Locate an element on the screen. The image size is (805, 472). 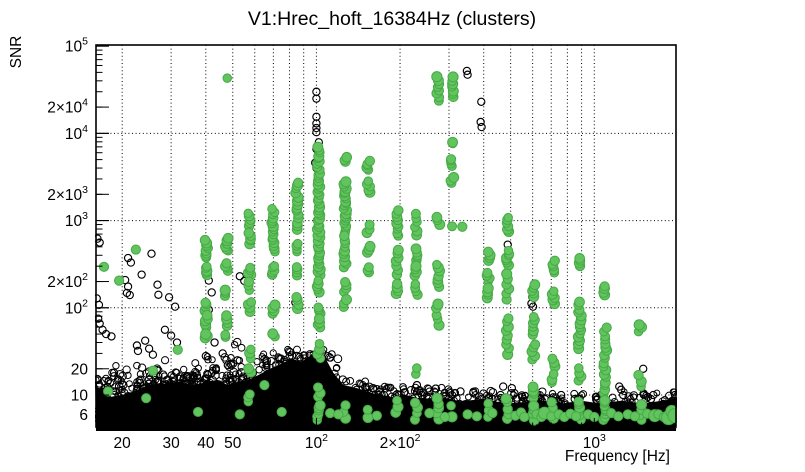
y-tick-label: 2×10³ is located at coordinates (67, 194).